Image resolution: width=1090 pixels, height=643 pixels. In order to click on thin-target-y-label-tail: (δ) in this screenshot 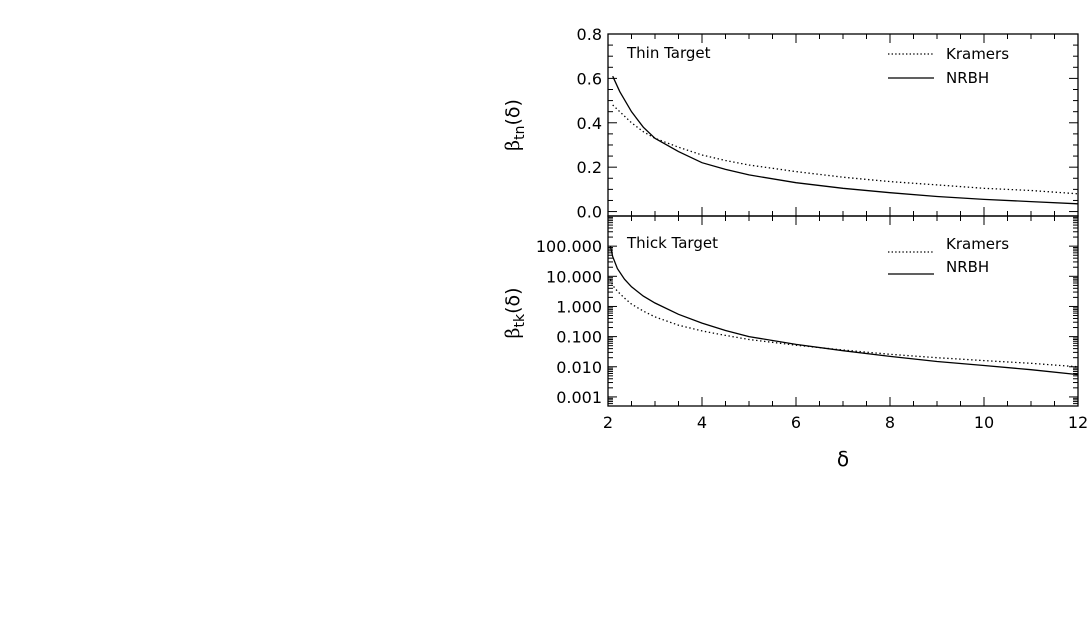, I will do `click(513, 112)`.